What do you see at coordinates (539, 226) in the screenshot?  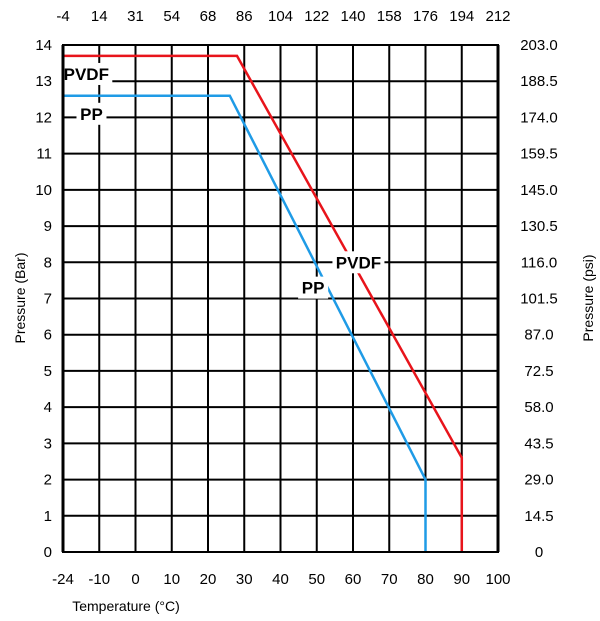 I see `y-tick-label-right: 130.5` at bounding box center [539, 226].